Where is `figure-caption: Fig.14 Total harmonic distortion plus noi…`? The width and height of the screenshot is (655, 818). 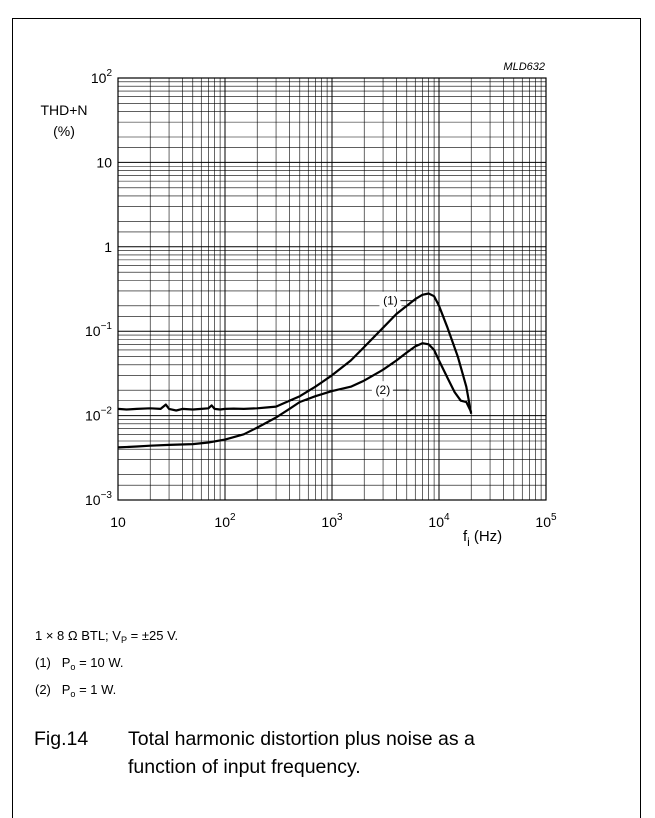
figure-caption: Fig.14 Total harmonic distortion plus noi… is located at coordinates (254, 753).